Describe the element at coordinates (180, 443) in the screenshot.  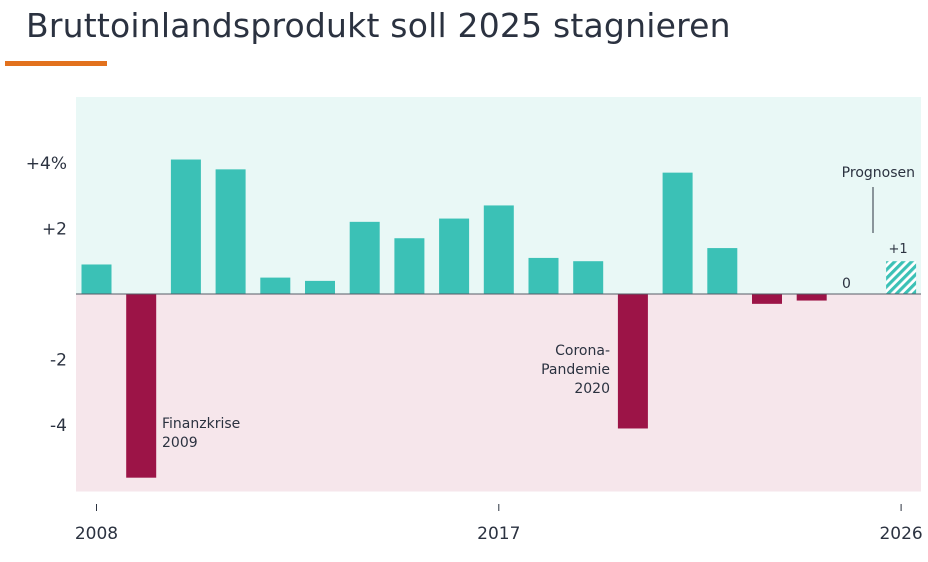
I see `annotation-finanzkrise-line2: 2009` at that location.